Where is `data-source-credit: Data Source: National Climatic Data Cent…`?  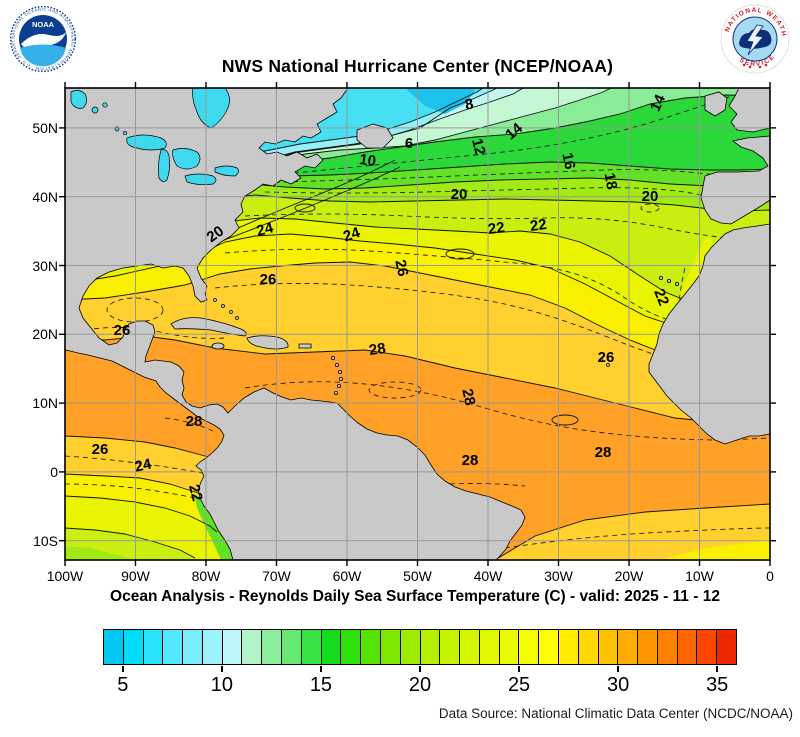 data-source-credit: Data Source: National Climatic Data Cent… is located at coordinates (615, 713).